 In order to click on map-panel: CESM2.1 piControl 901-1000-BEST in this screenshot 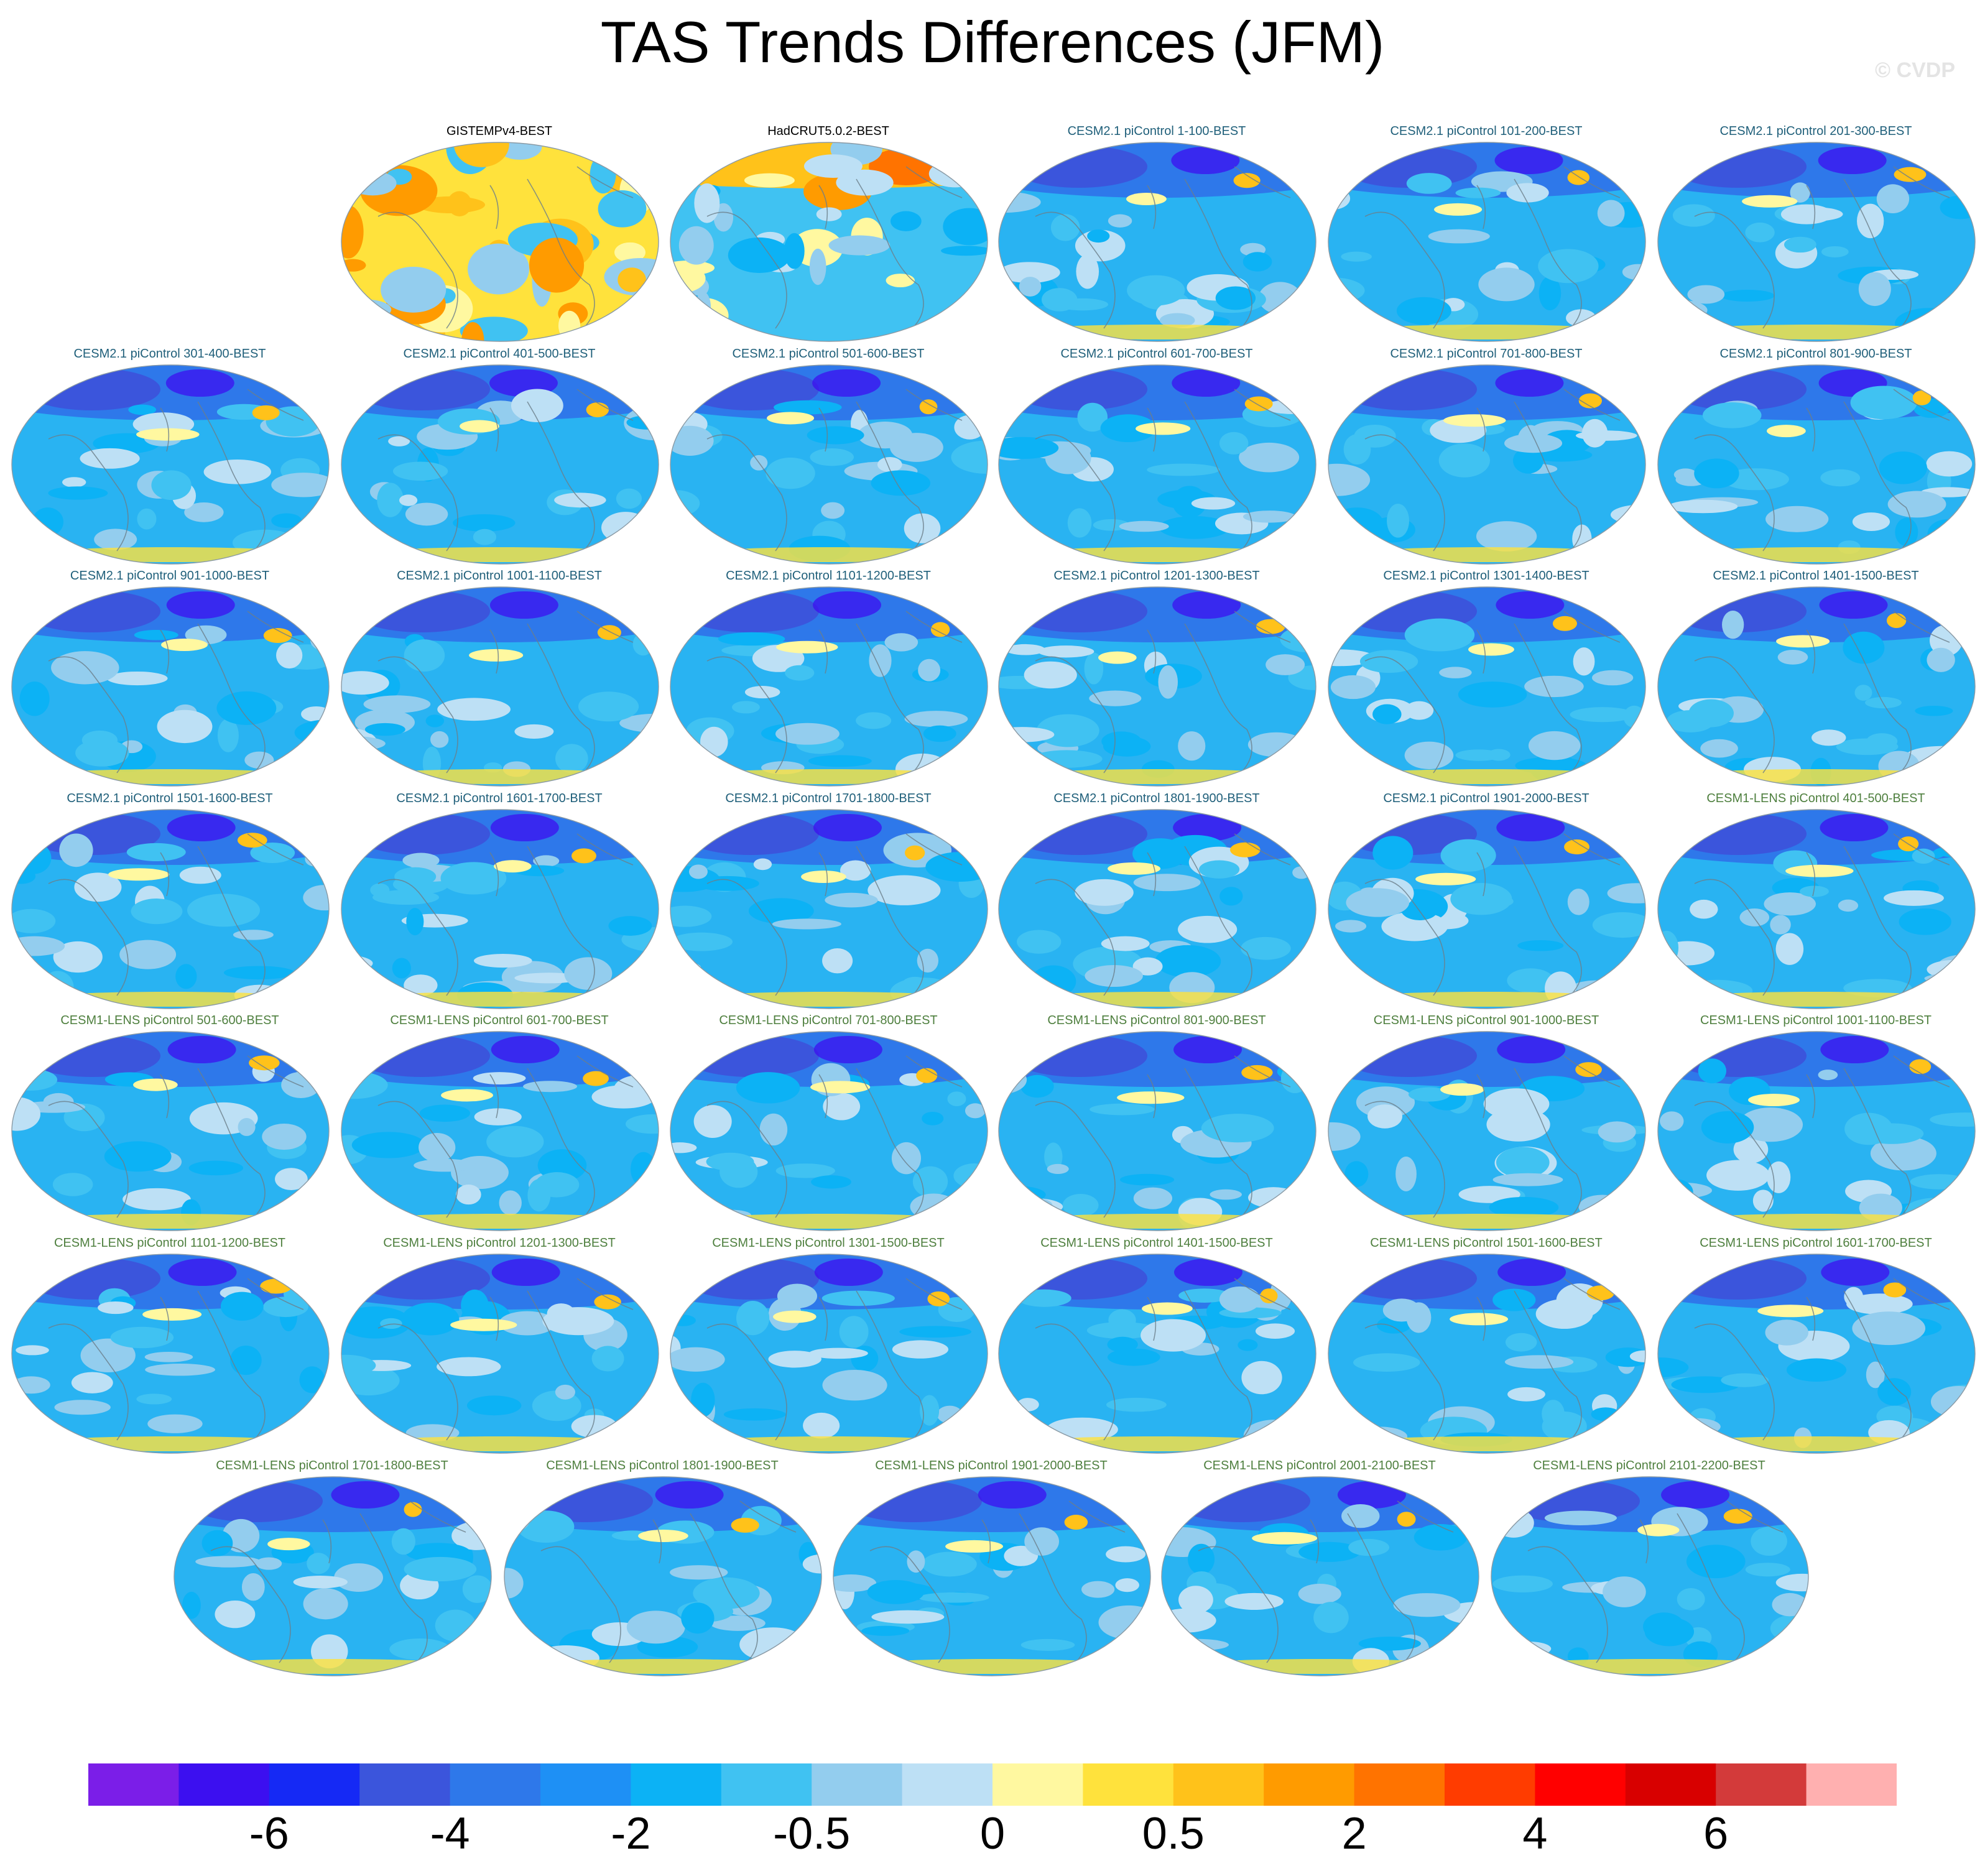, I will do `click(169, 678)`.